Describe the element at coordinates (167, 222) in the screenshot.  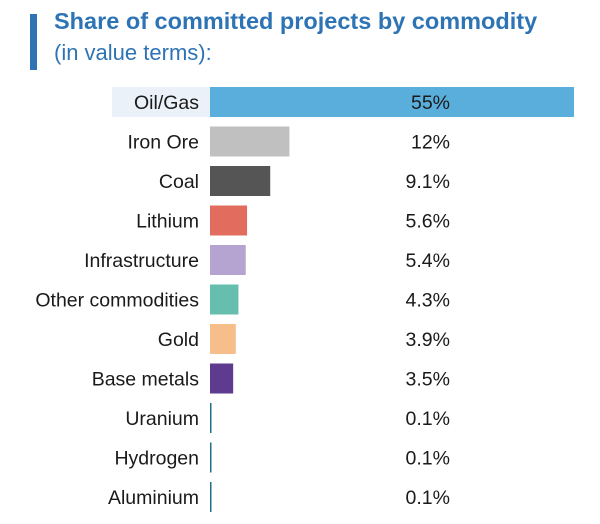
I see `category-label-lithium: Lithium` at that location.